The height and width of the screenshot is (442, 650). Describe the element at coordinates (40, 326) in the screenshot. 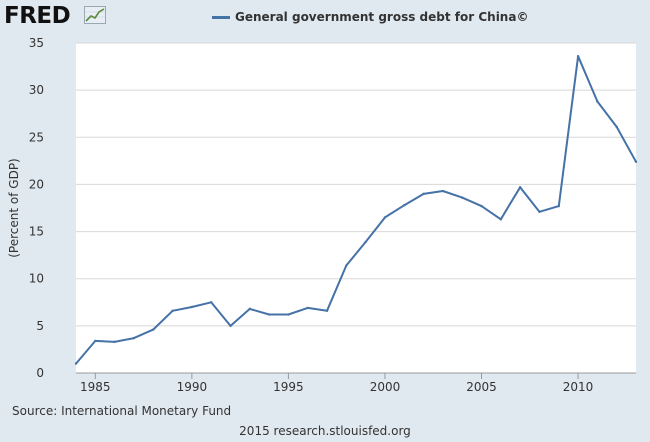

I see `y-tick-label: 5` at that location.